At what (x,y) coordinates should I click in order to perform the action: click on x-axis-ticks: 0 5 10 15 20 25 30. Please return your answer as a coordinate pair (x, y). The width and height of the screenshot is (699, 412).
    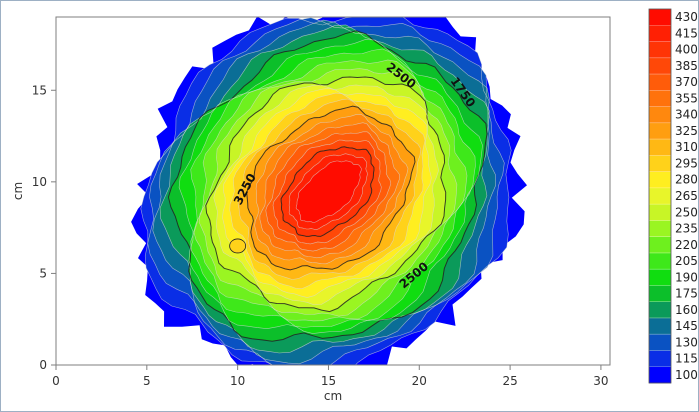
    Looking at the image, I should click on (330, 376).